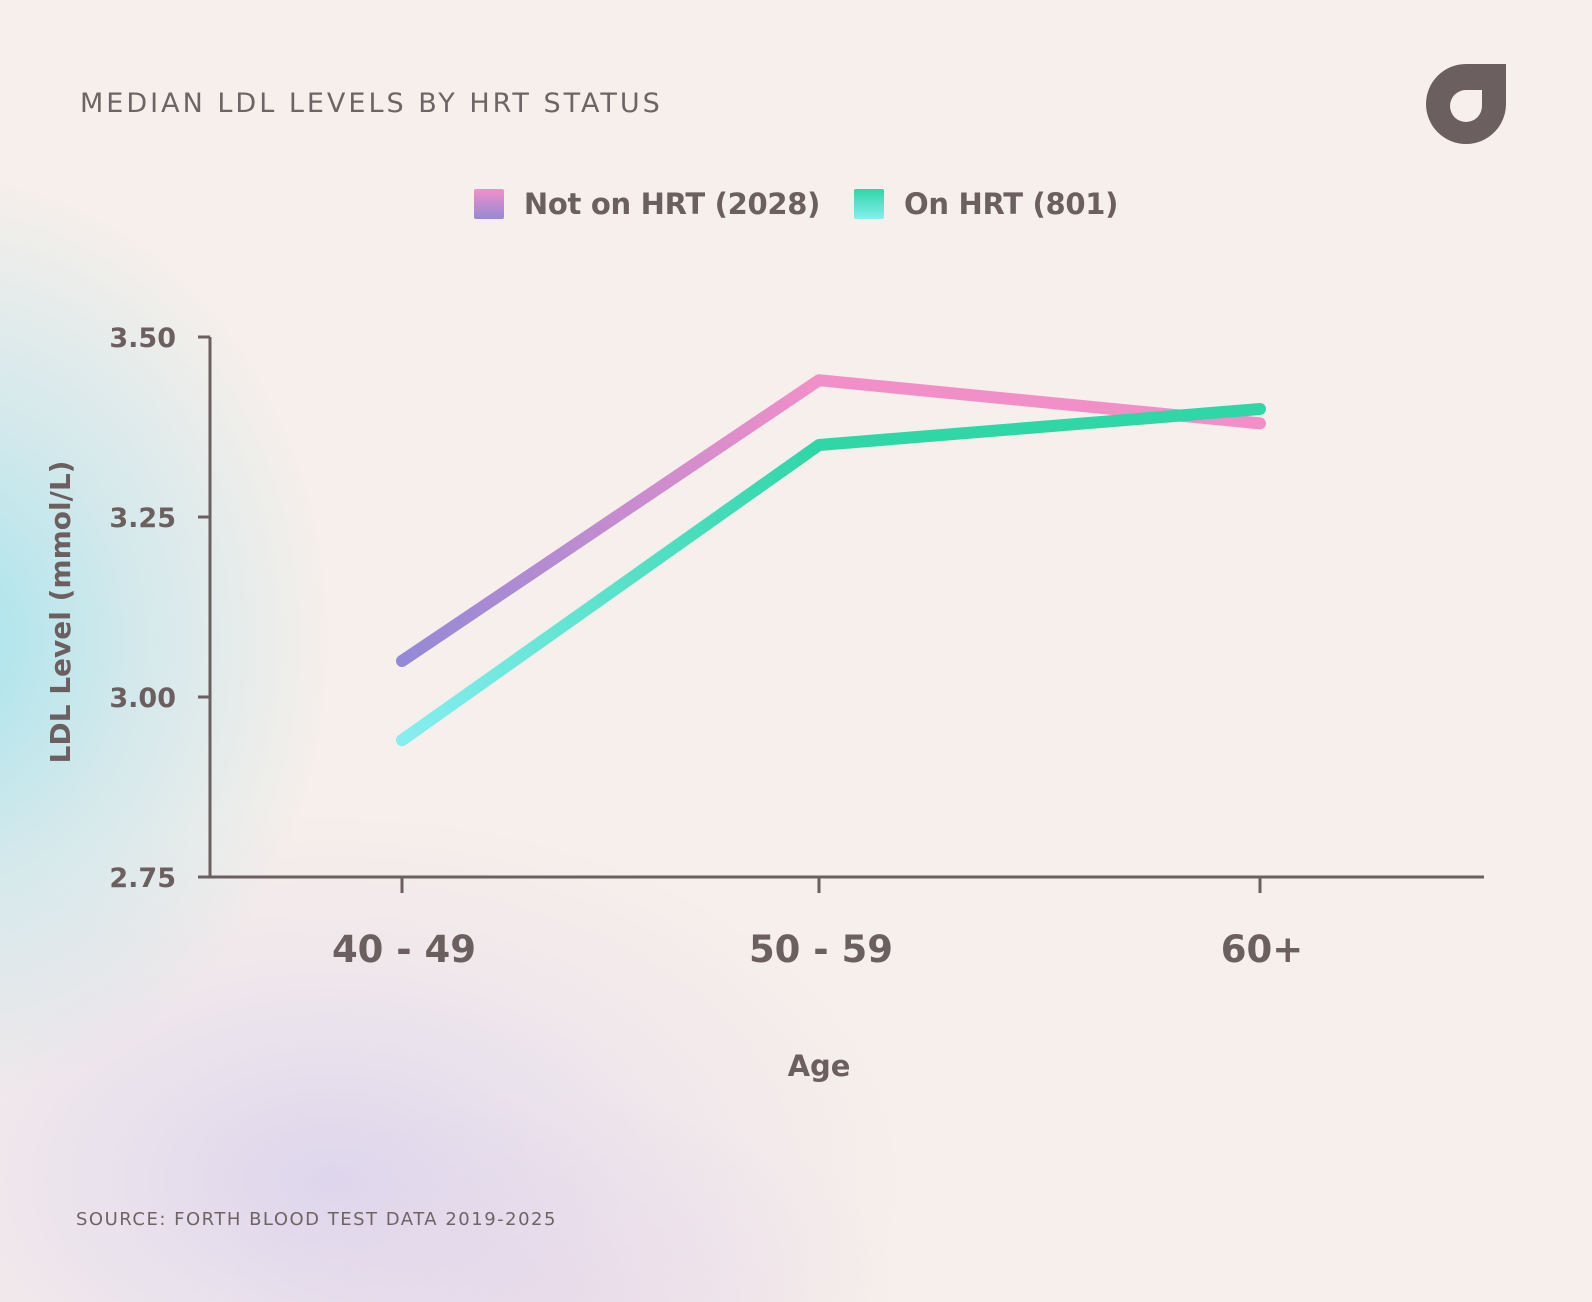  I want to click on legend: Not on HRT (2028) On HRT (801), so click(796, 204).